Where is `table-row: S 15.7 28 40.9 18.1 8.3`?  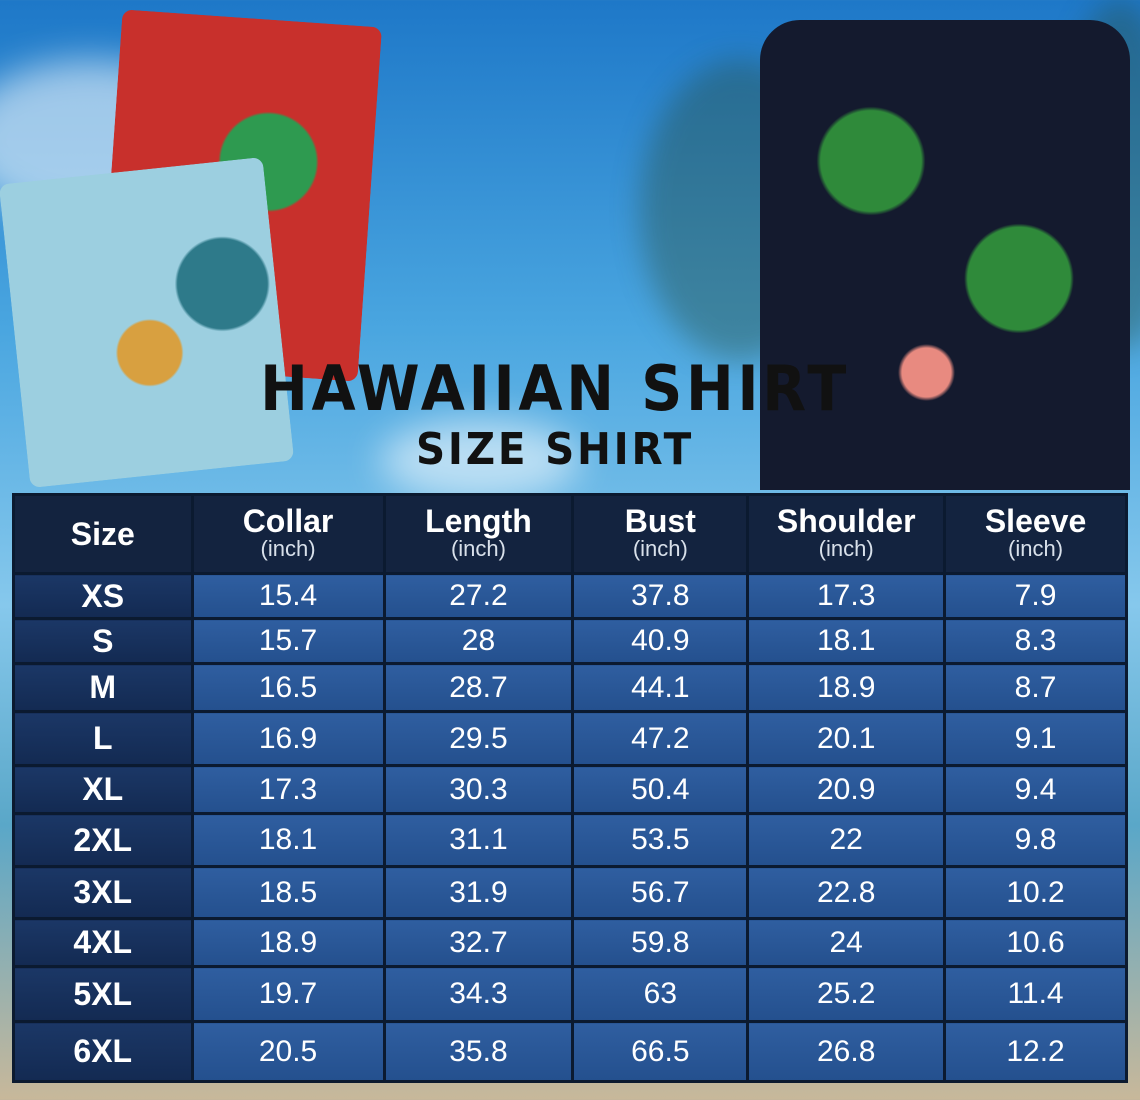
table-row: S 15.7 28 40.9 18.1 8.3 is located at coordinates (570, 641).